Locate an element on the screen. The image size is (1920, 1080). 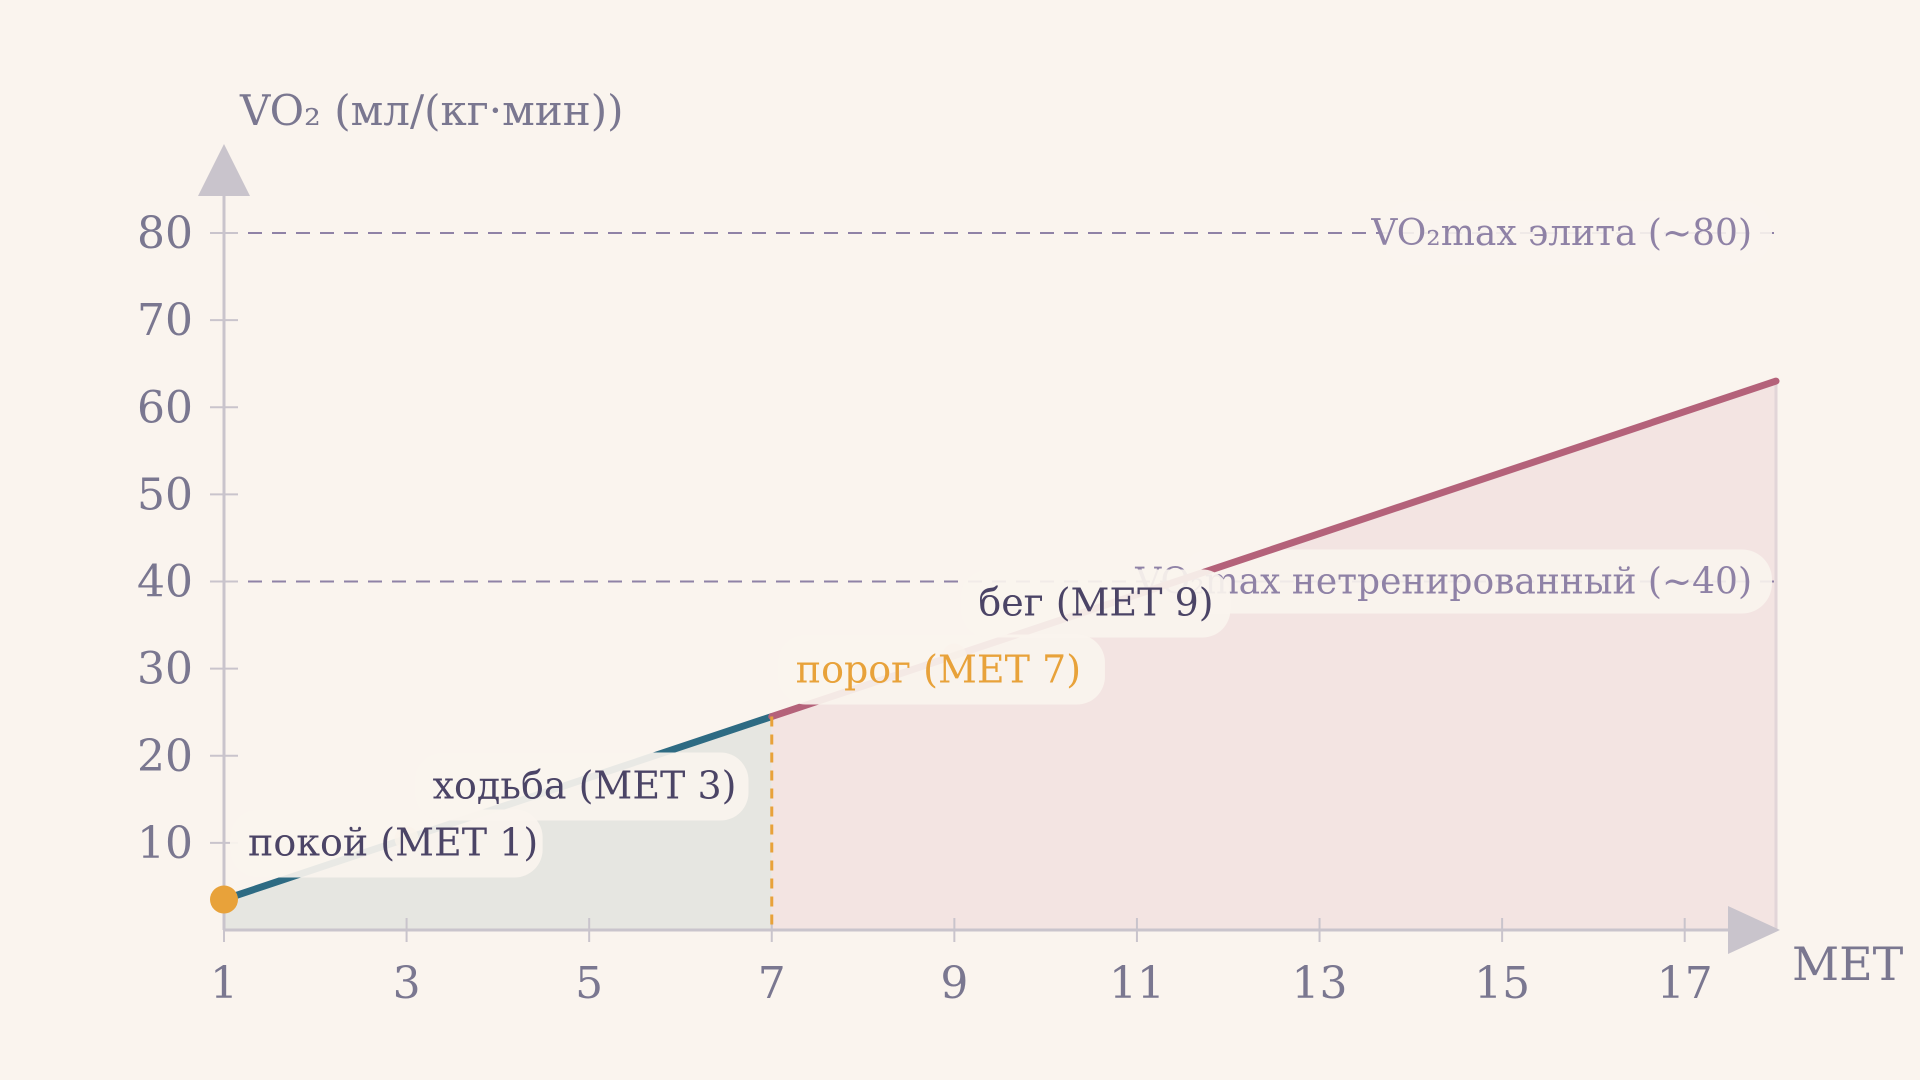
x-tick-label: 17 is located at coordinates (1685, 983).